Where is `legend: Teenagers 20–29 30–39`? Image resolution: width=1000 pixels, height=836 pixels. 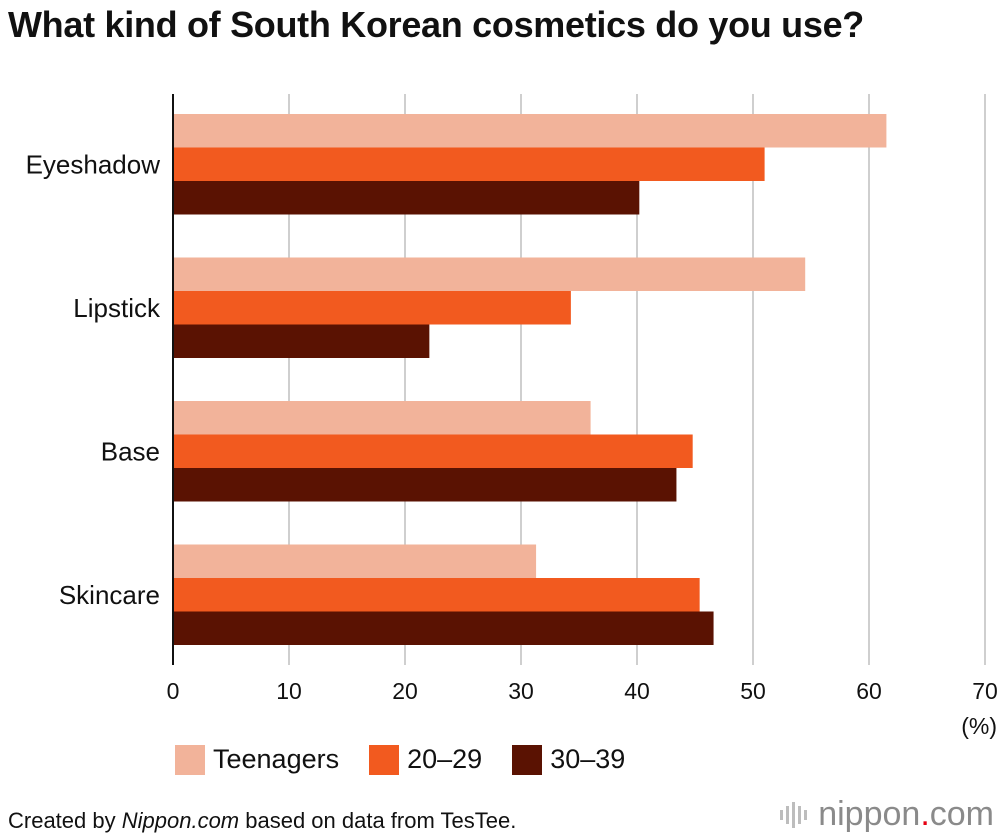
legend: Teenagers 20–29 30–39 is located at coordinates (415, 759).